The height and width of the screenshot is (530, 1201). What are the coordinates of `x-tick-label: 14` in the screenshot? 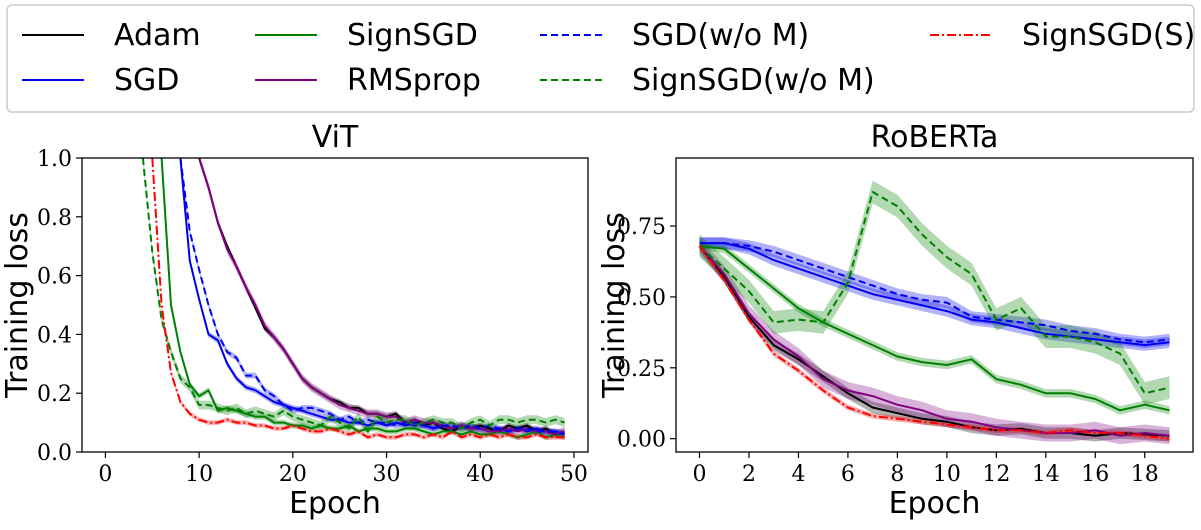 It's located at (1046, 474).